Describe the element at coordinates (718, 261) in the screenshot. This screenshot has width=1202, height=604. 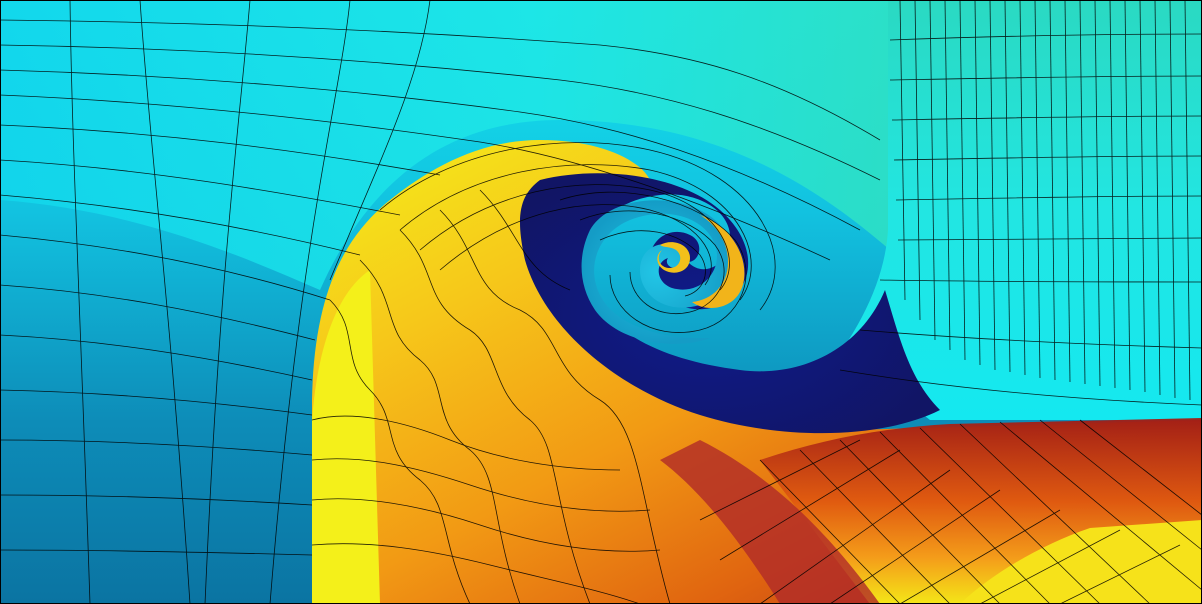
I see `amber-spiral-band` at that location.